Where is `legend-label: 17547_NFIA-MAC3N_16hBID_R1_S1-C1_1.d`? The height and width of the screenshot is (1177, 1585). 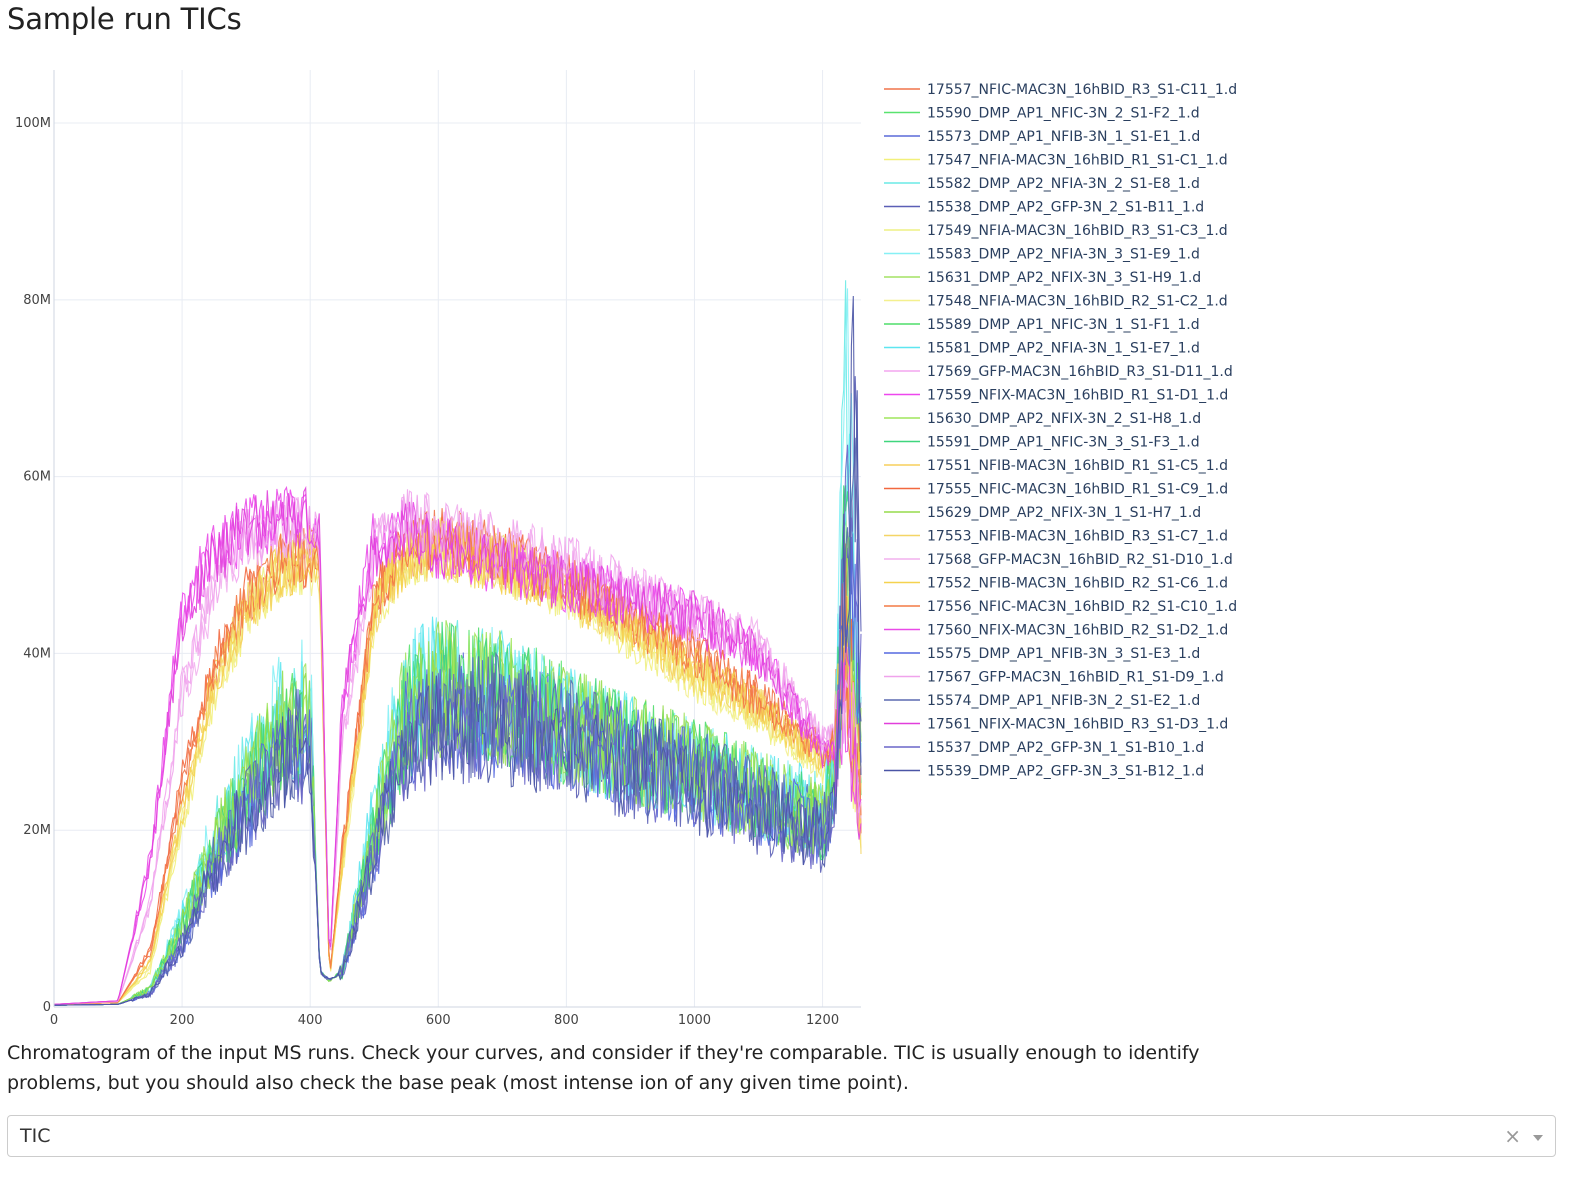 legend-label: 17547_NFIA-MAC3N_16hBID_R1_S1-C1_1.d is located at coordinates (1077, 161).